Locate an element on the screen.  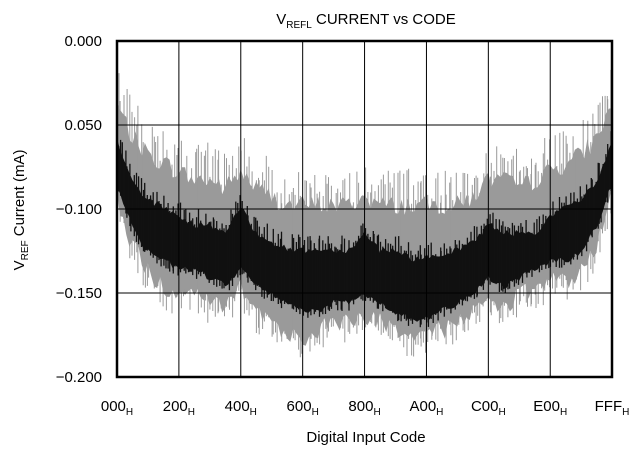
y-tick-label: −0.200 is located at coordinates (79, 377).